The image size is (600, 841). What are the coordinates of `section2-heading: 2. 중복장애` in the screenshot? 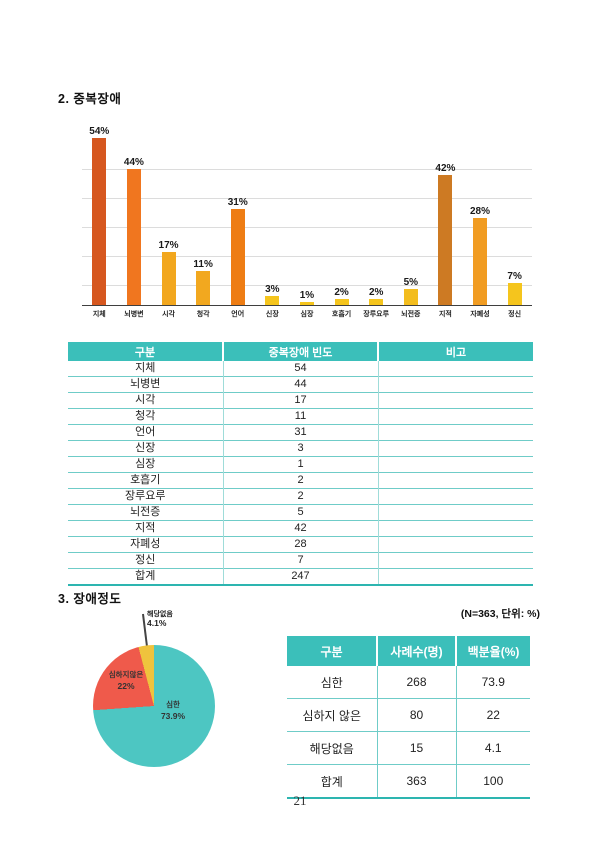 It's located at (90, 99).